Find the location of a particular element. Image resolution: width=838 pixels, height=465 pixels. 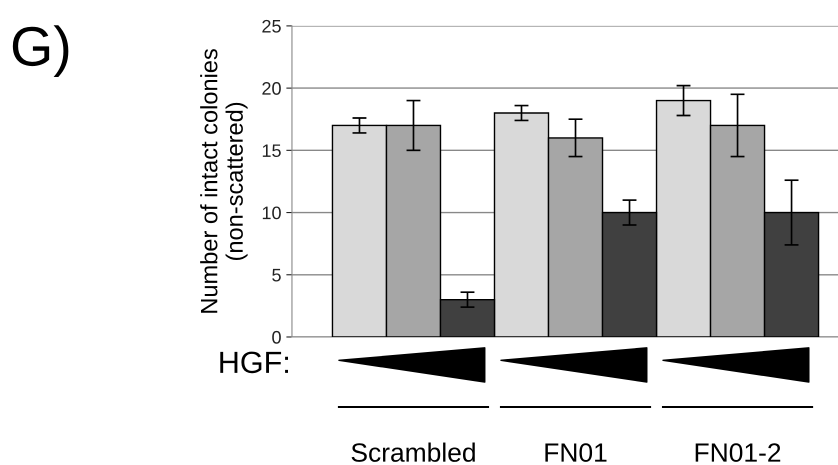

y-tick-label: 20 is located at coordinates (271, 88).